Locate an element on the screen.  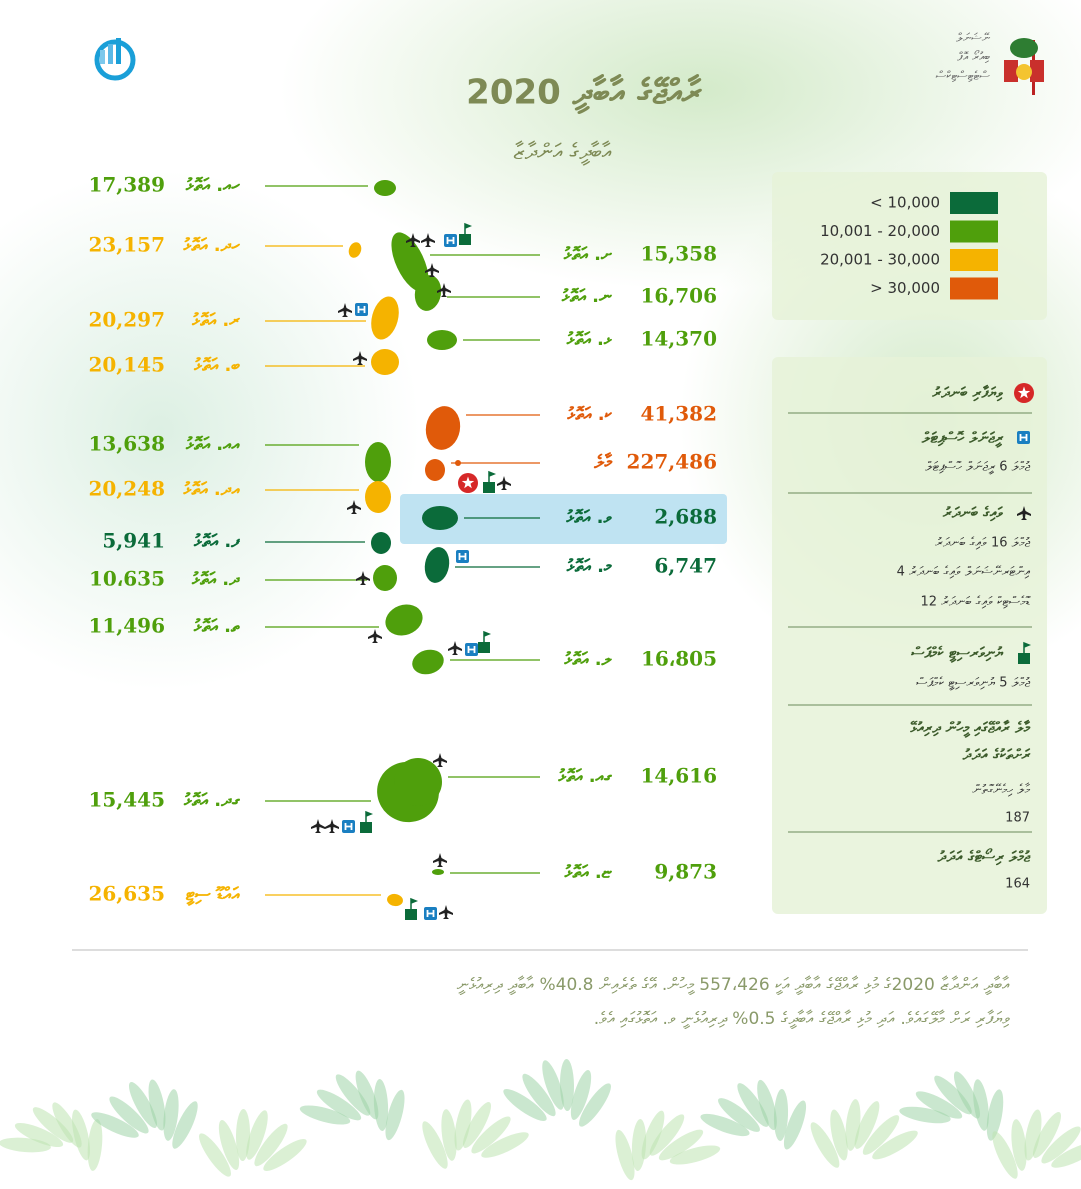
info-title: ރަށްތަކުގެ އަދަދު is located at coordinates (996, 755).